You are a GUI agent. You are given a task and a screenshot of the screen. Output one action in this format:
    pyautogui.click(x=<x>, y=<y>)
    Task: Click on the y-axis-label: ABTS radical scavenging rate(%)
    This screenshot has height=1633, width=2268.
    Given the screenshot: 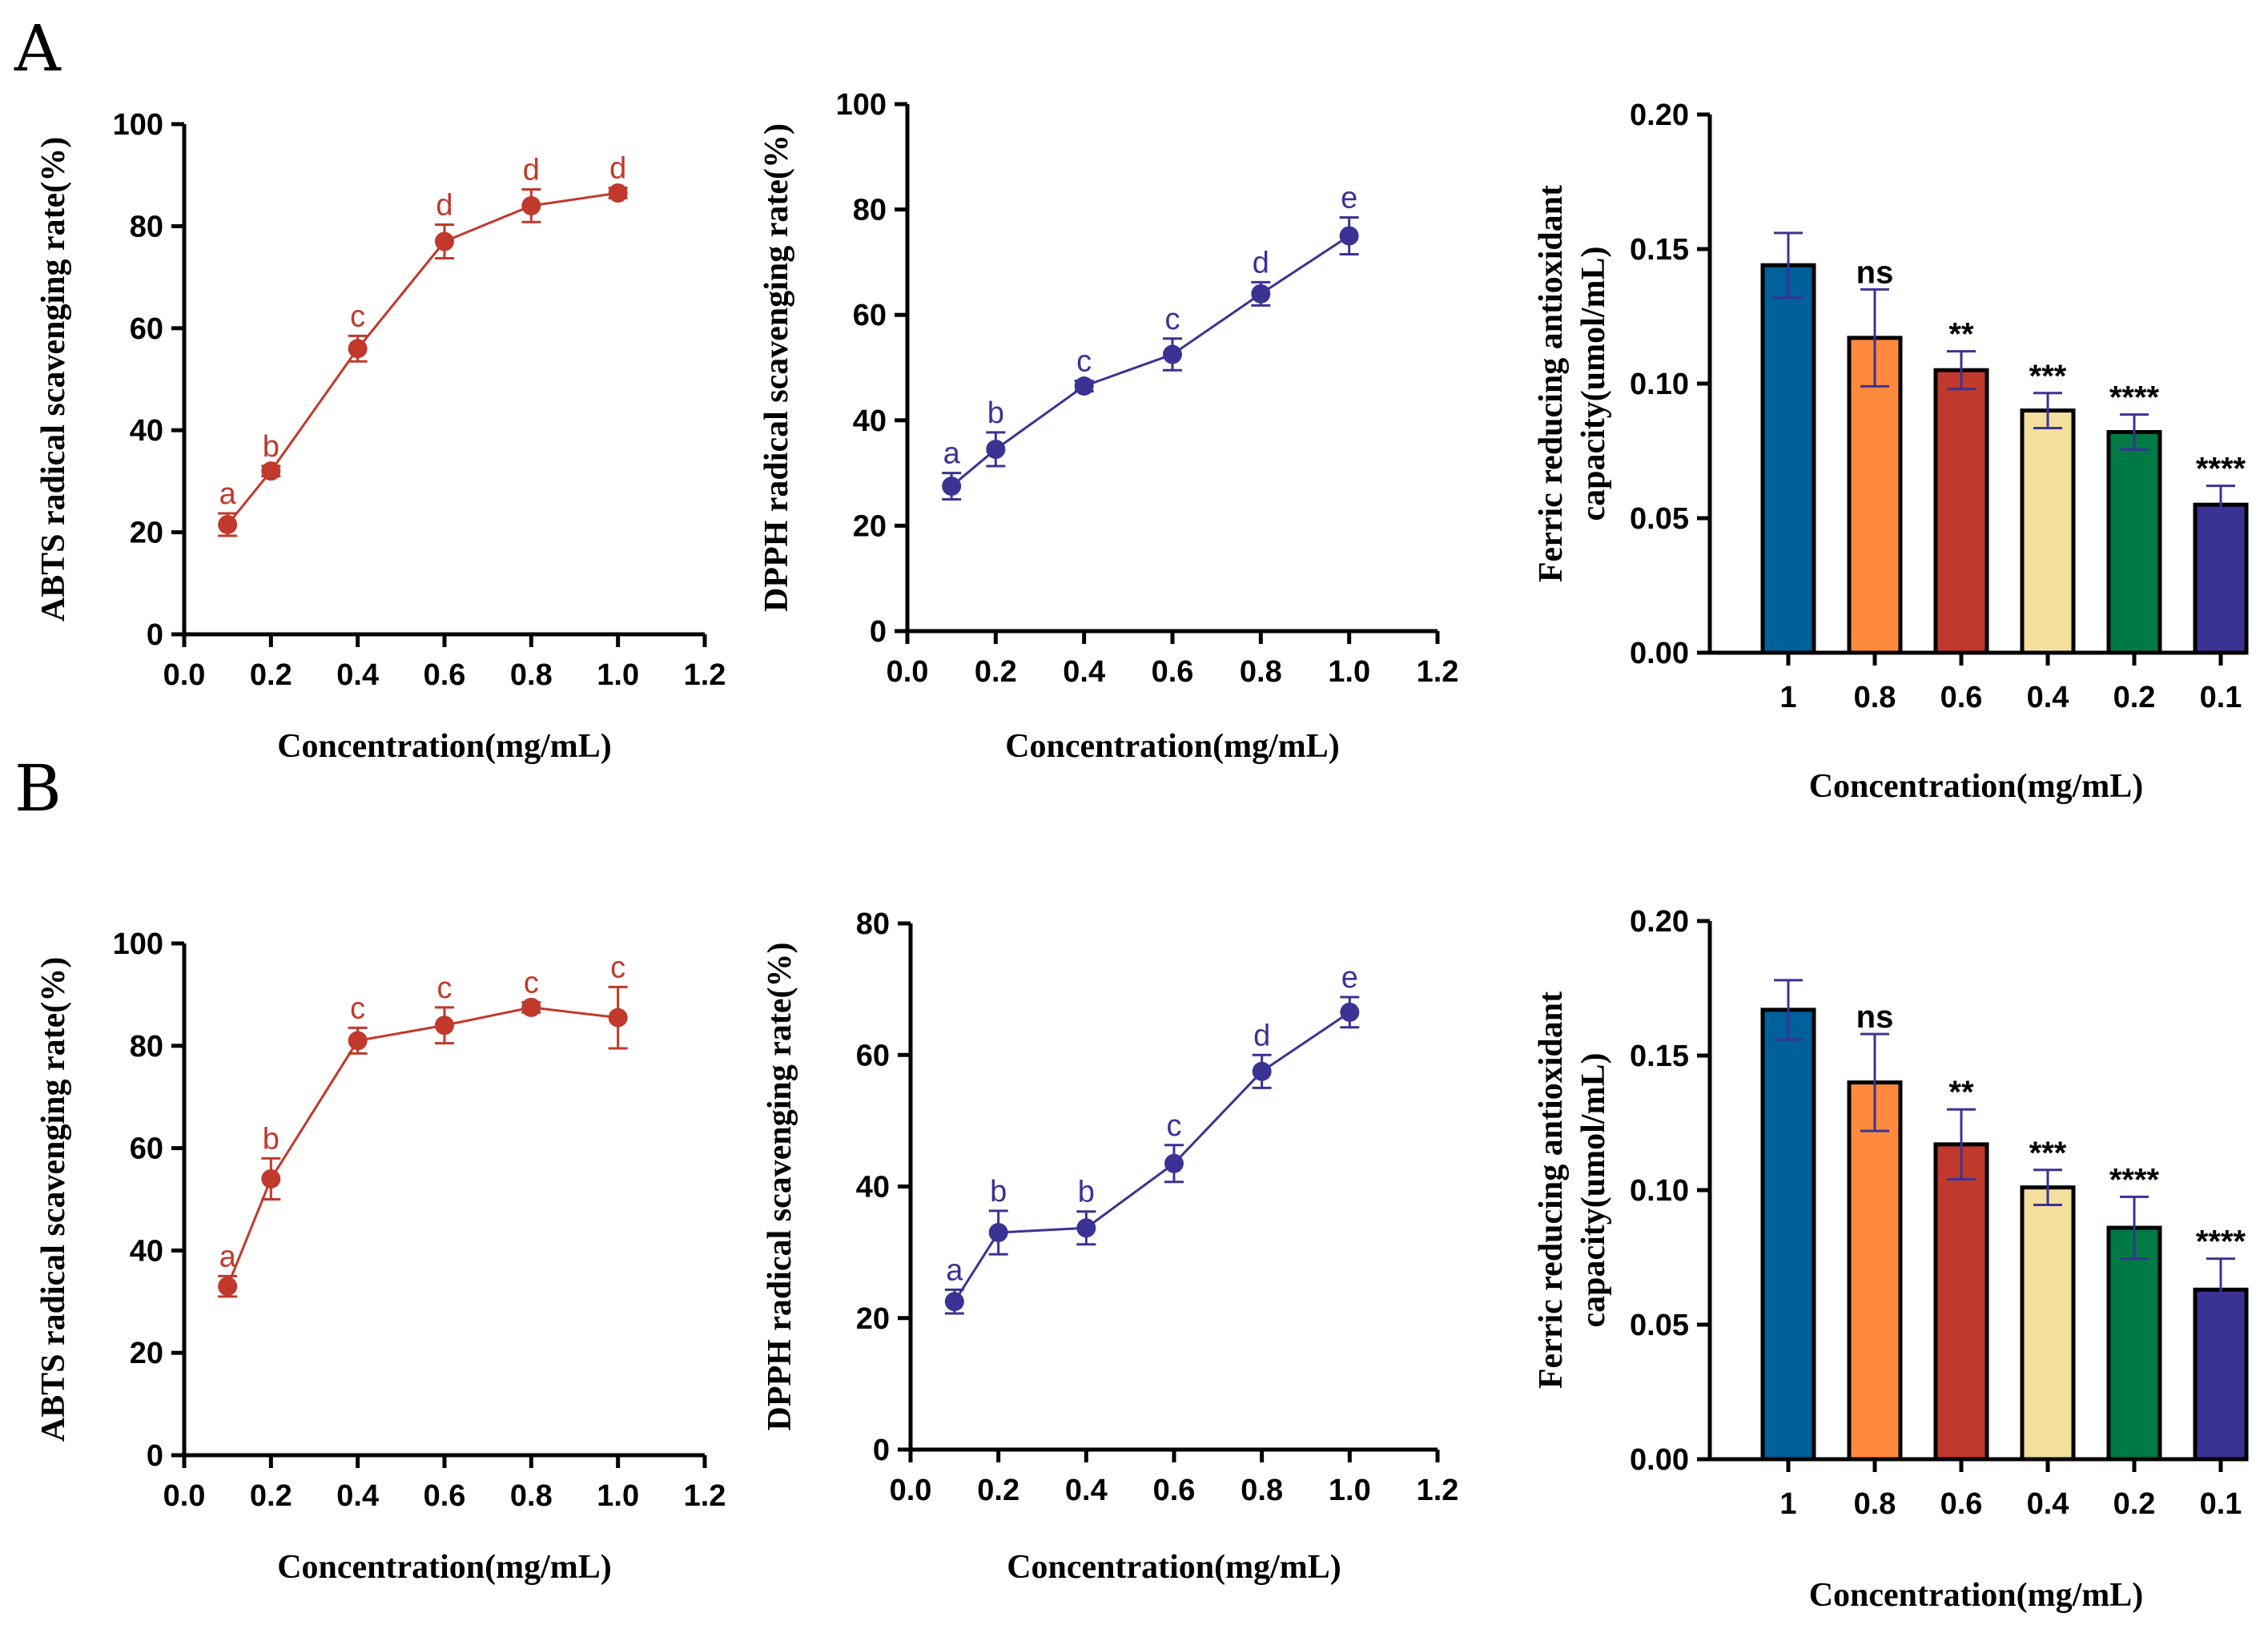 What is the action you would take?
    pyautogui.click(x=53, y=379)
    